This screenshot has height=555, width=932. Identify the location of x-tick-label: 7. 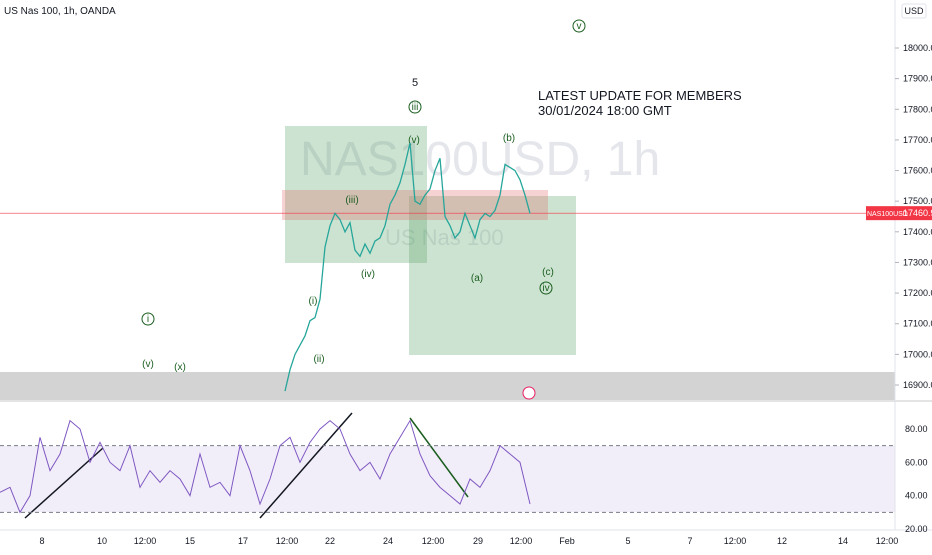
(689, 541).